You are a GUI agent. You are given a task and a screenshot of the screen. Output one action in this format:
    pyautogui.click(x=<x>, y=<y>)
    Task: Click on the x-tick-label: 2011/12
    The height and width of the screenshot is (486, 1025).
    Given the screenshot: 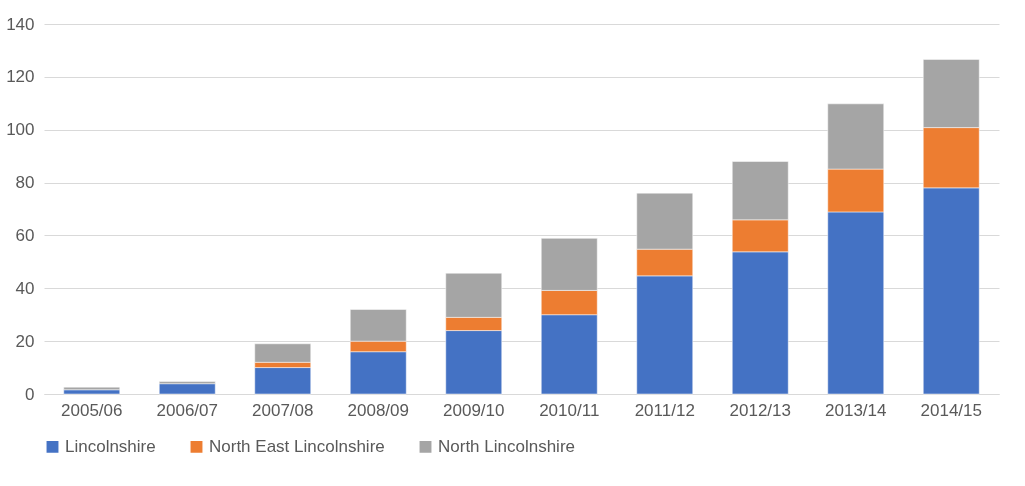 What is the action you would take?
    pyautogui.click(x=664, y=410)
    